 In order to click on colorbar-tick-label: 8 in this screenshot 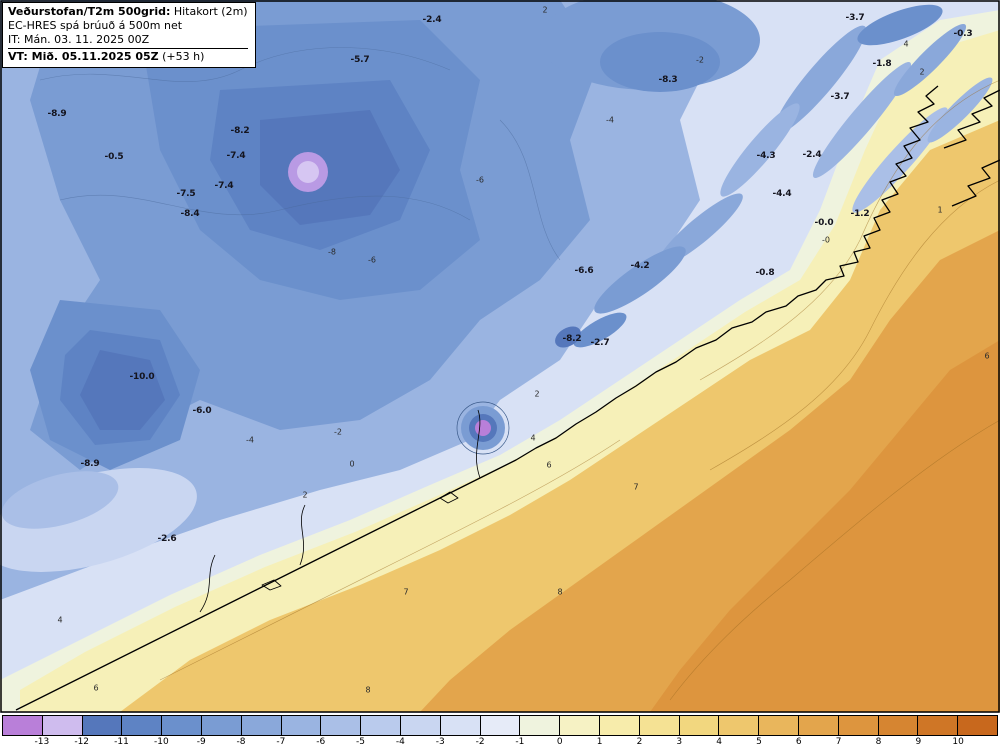, I will do `click(878, 742)`.